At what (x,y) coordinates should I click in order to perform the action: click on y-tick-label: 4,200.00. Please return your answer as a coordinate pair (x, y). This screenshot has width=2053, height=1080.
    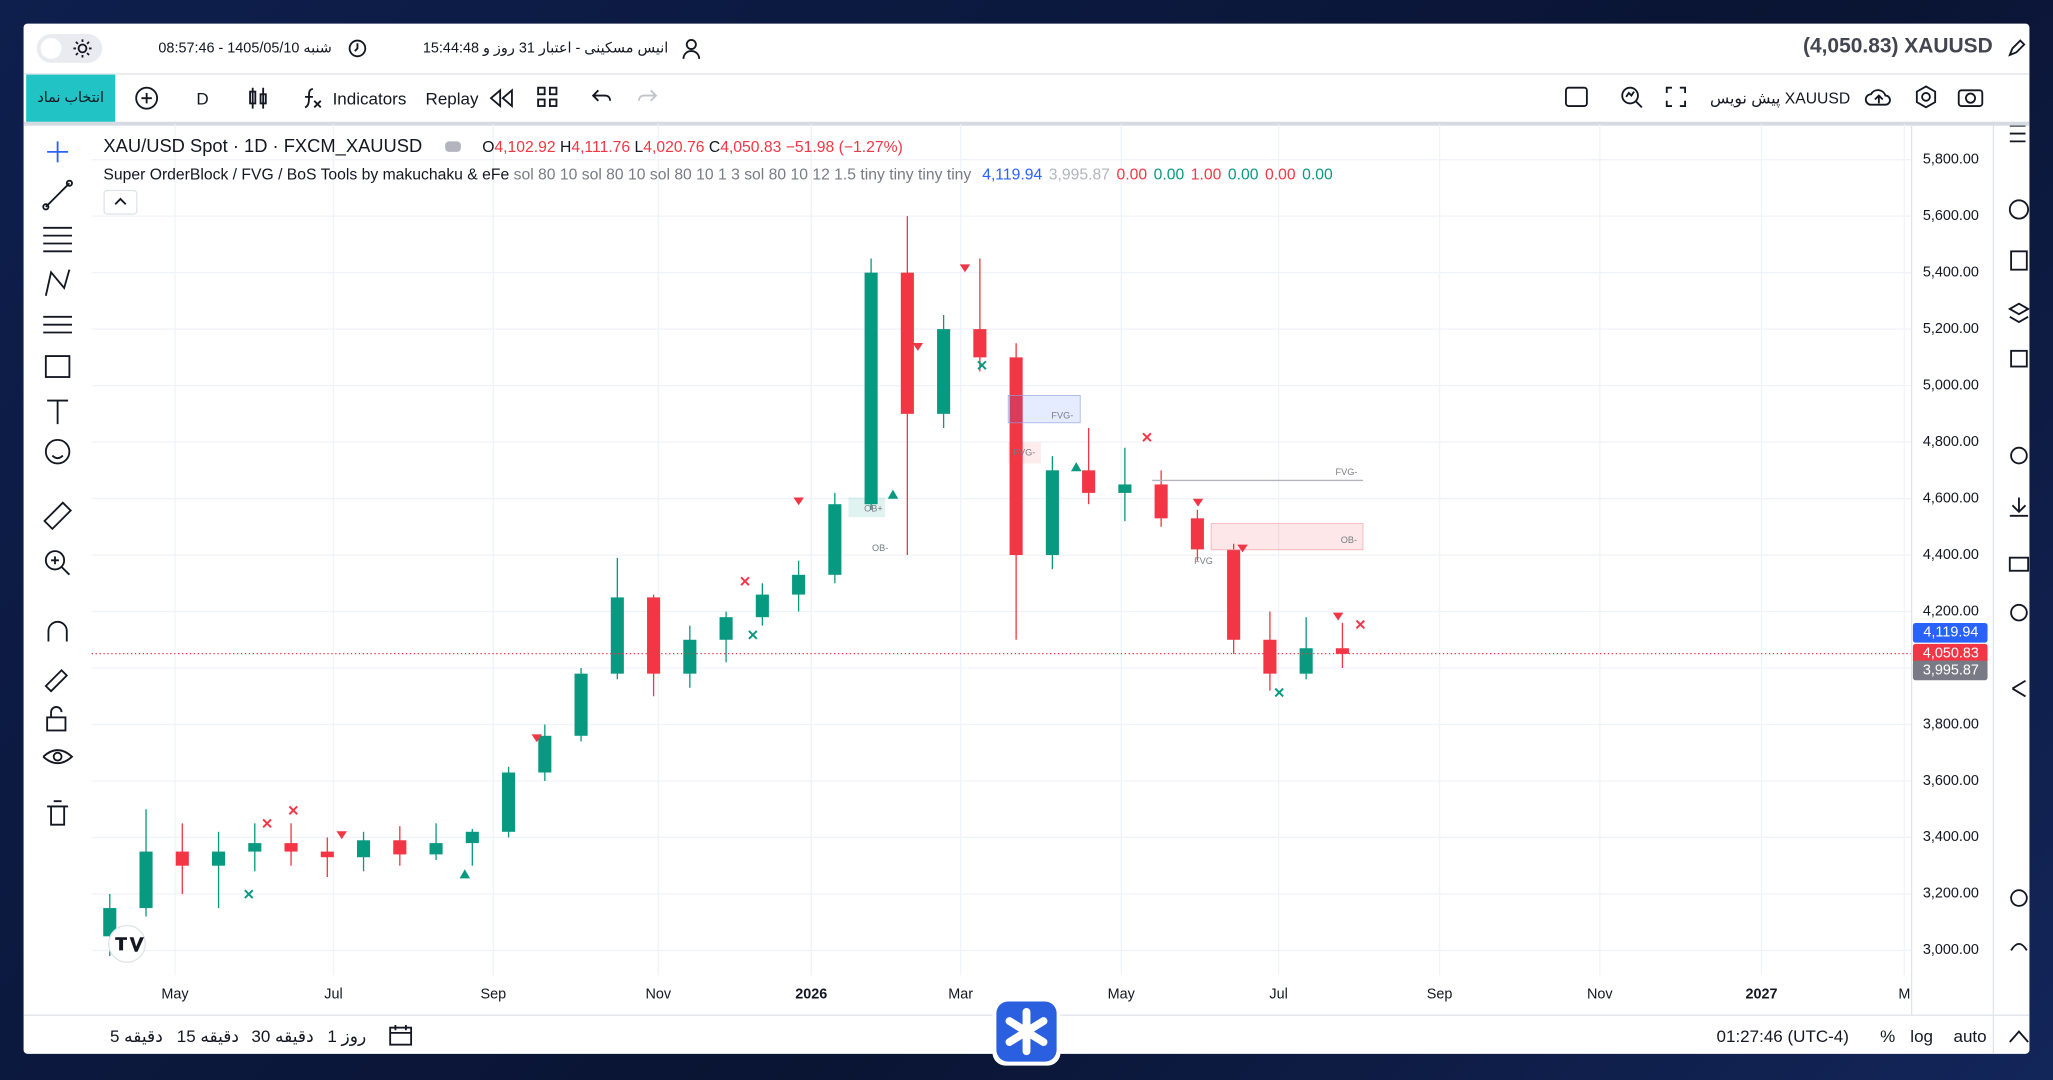
    Looking at the image, I should click on (1951, 611).